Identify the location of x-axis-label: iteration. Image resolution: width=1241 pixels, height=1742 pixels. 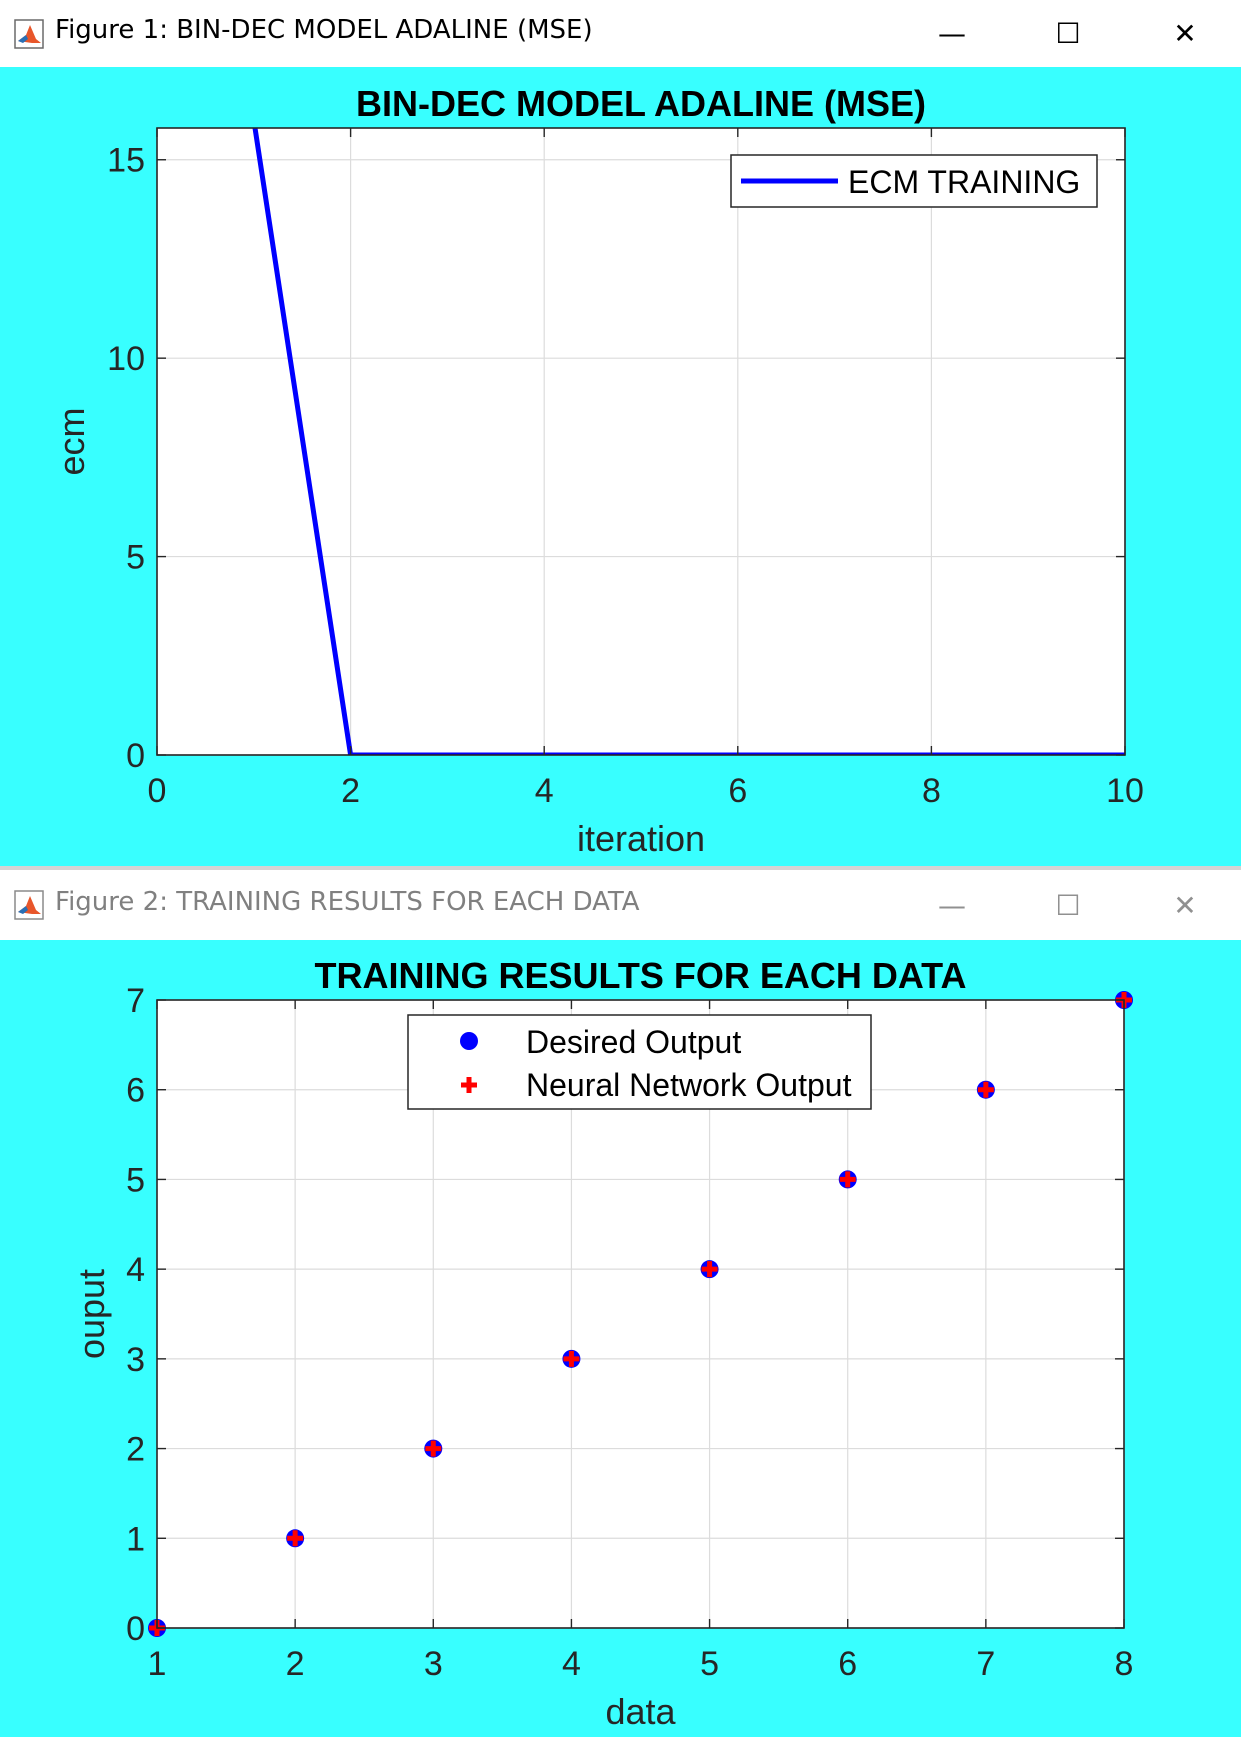
(641, 838).